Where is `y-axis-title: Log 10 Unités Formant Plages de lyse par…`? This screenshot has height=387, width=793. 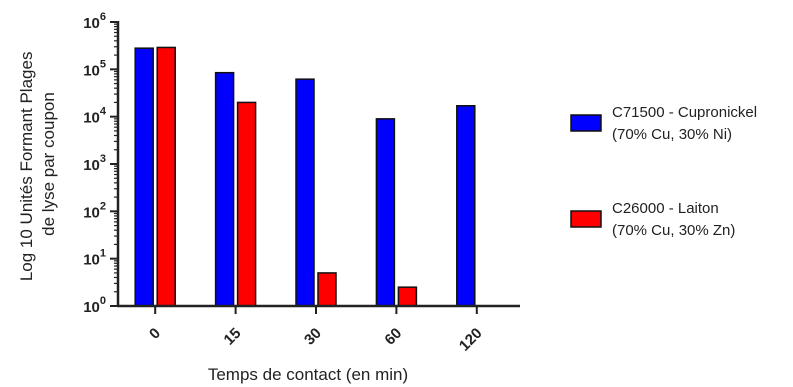 y-axis-title: Log 10 Unités Formant Plages de lyse par… is located at coordinates (37, 164).